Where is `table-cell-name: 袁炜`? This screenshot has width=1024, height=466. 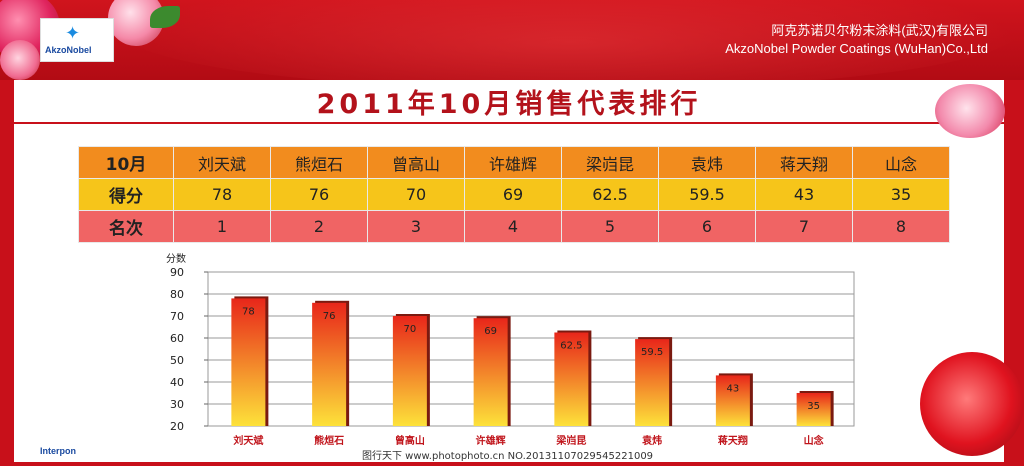 table-cell-name: 袁炜 is located at coordinates (707, 162).